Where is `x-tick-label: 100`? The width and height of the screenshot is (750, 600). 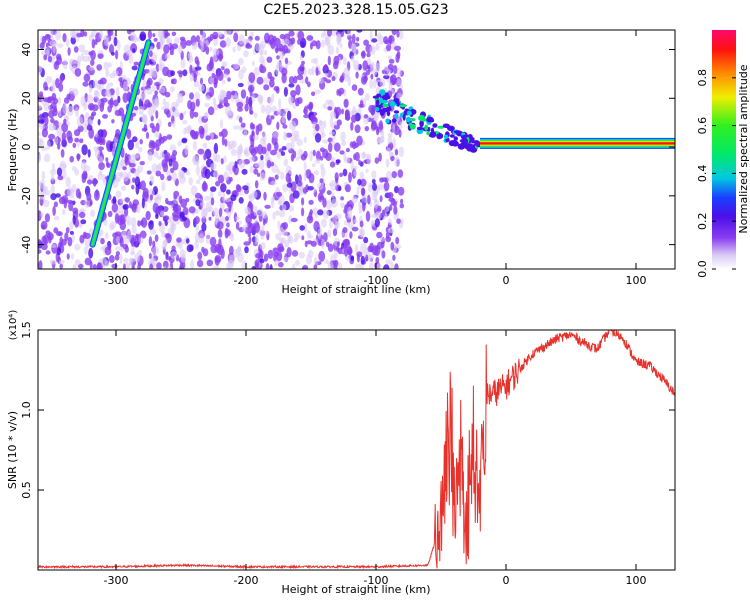 x-tick-label: 100 is located at coordinates (636, 280).